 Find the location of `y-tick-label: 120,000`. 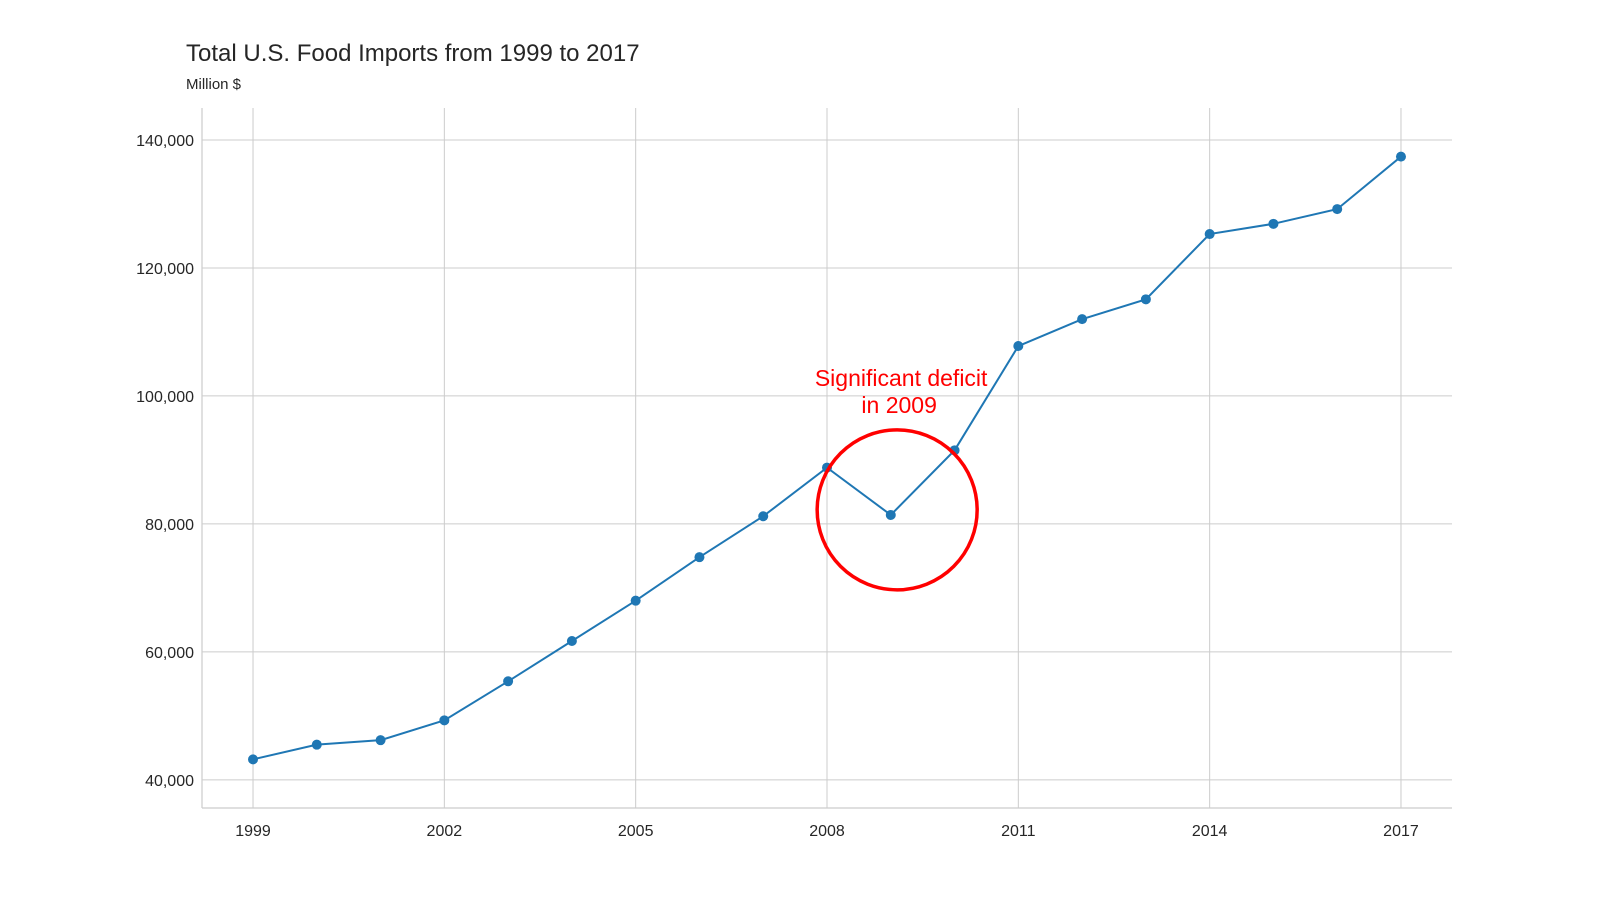

y-tick-label: 120,000 is located at coordinates (165, 269).